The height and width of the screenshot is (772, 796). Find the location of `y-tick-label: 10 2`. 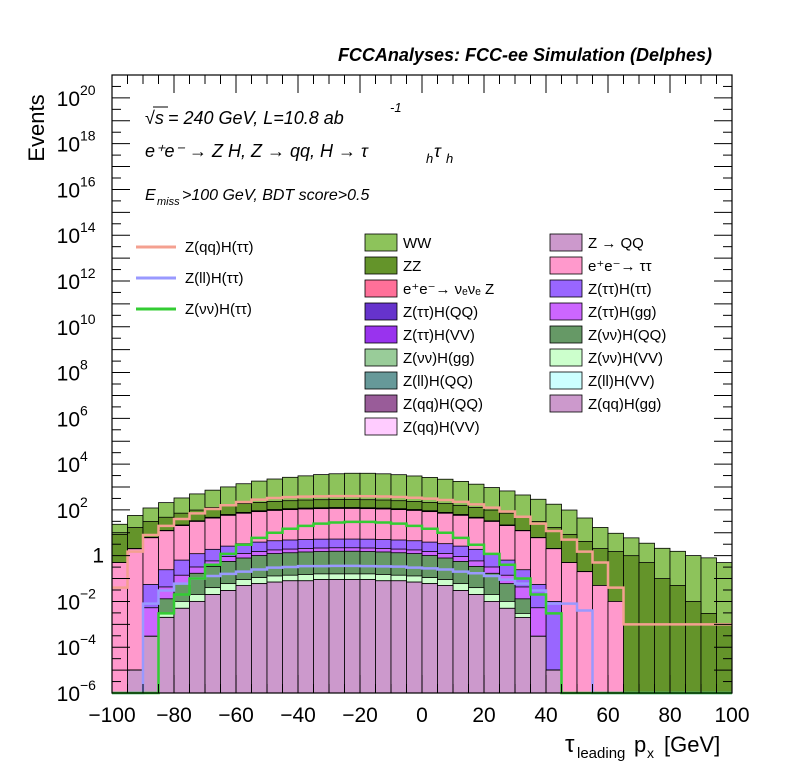

y-tick-label: 10 2 is located at coordinates (72, 508).